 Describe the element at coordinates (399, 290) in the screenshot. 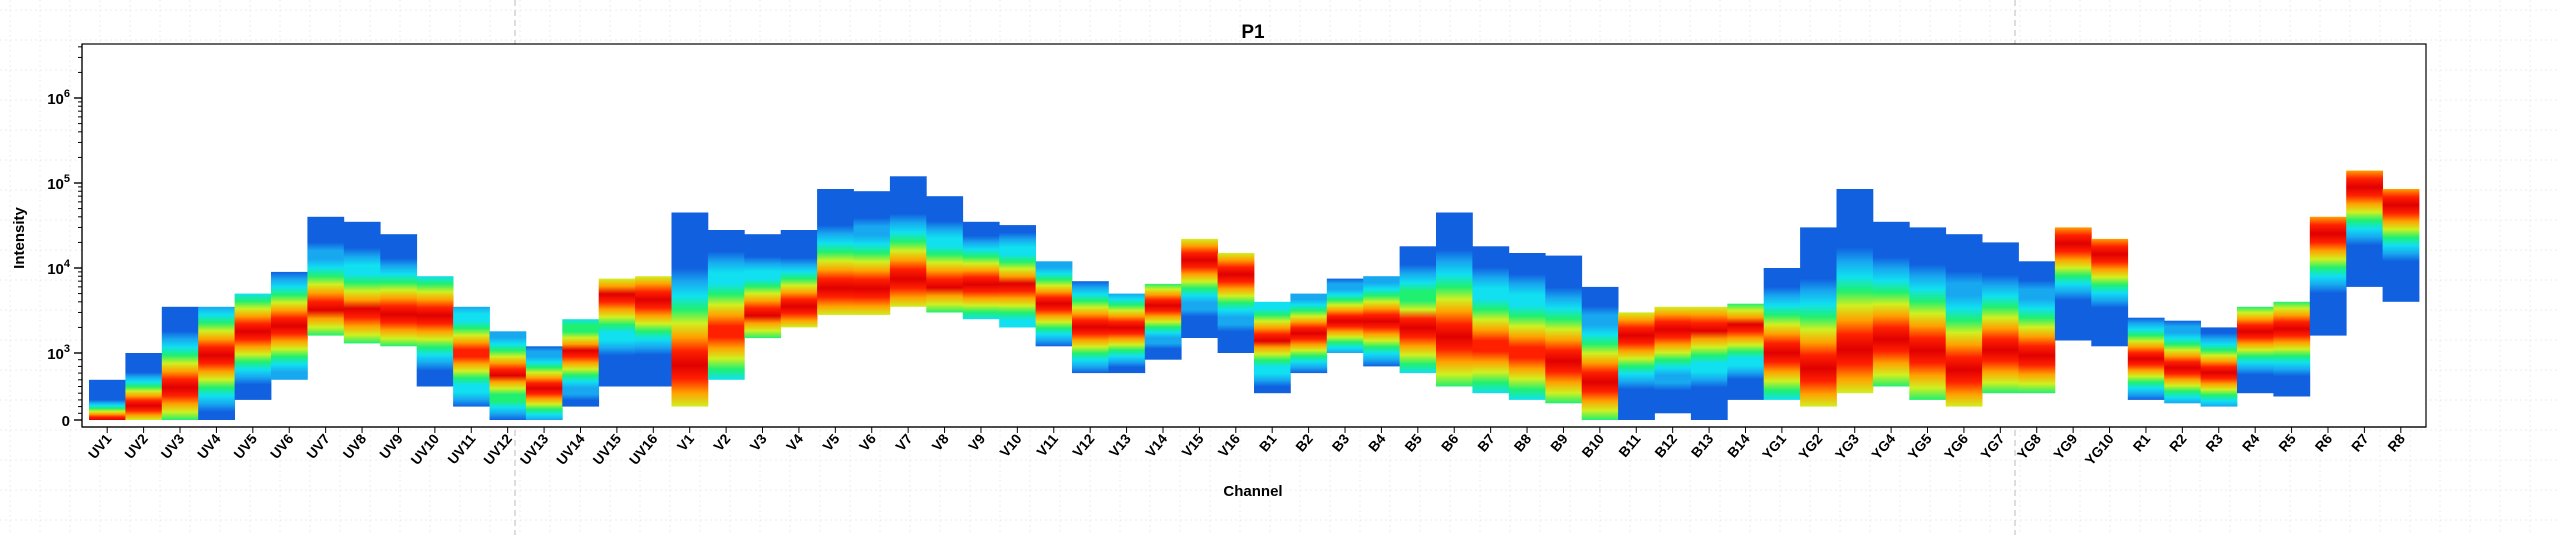

I see `heatmap-column-uv9` at that location.